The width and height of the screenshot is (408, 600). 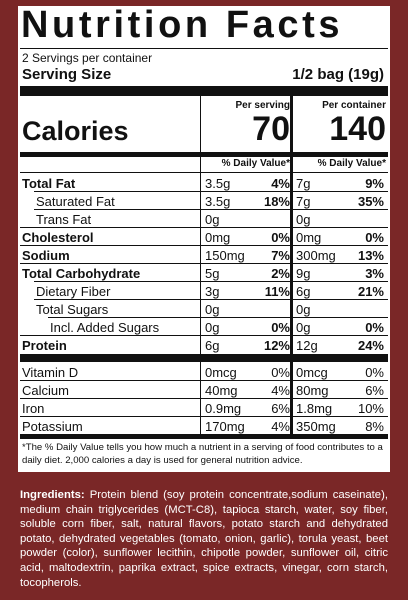 I want to click on servings: 2 Servings per container, so click(x=87, y=58).